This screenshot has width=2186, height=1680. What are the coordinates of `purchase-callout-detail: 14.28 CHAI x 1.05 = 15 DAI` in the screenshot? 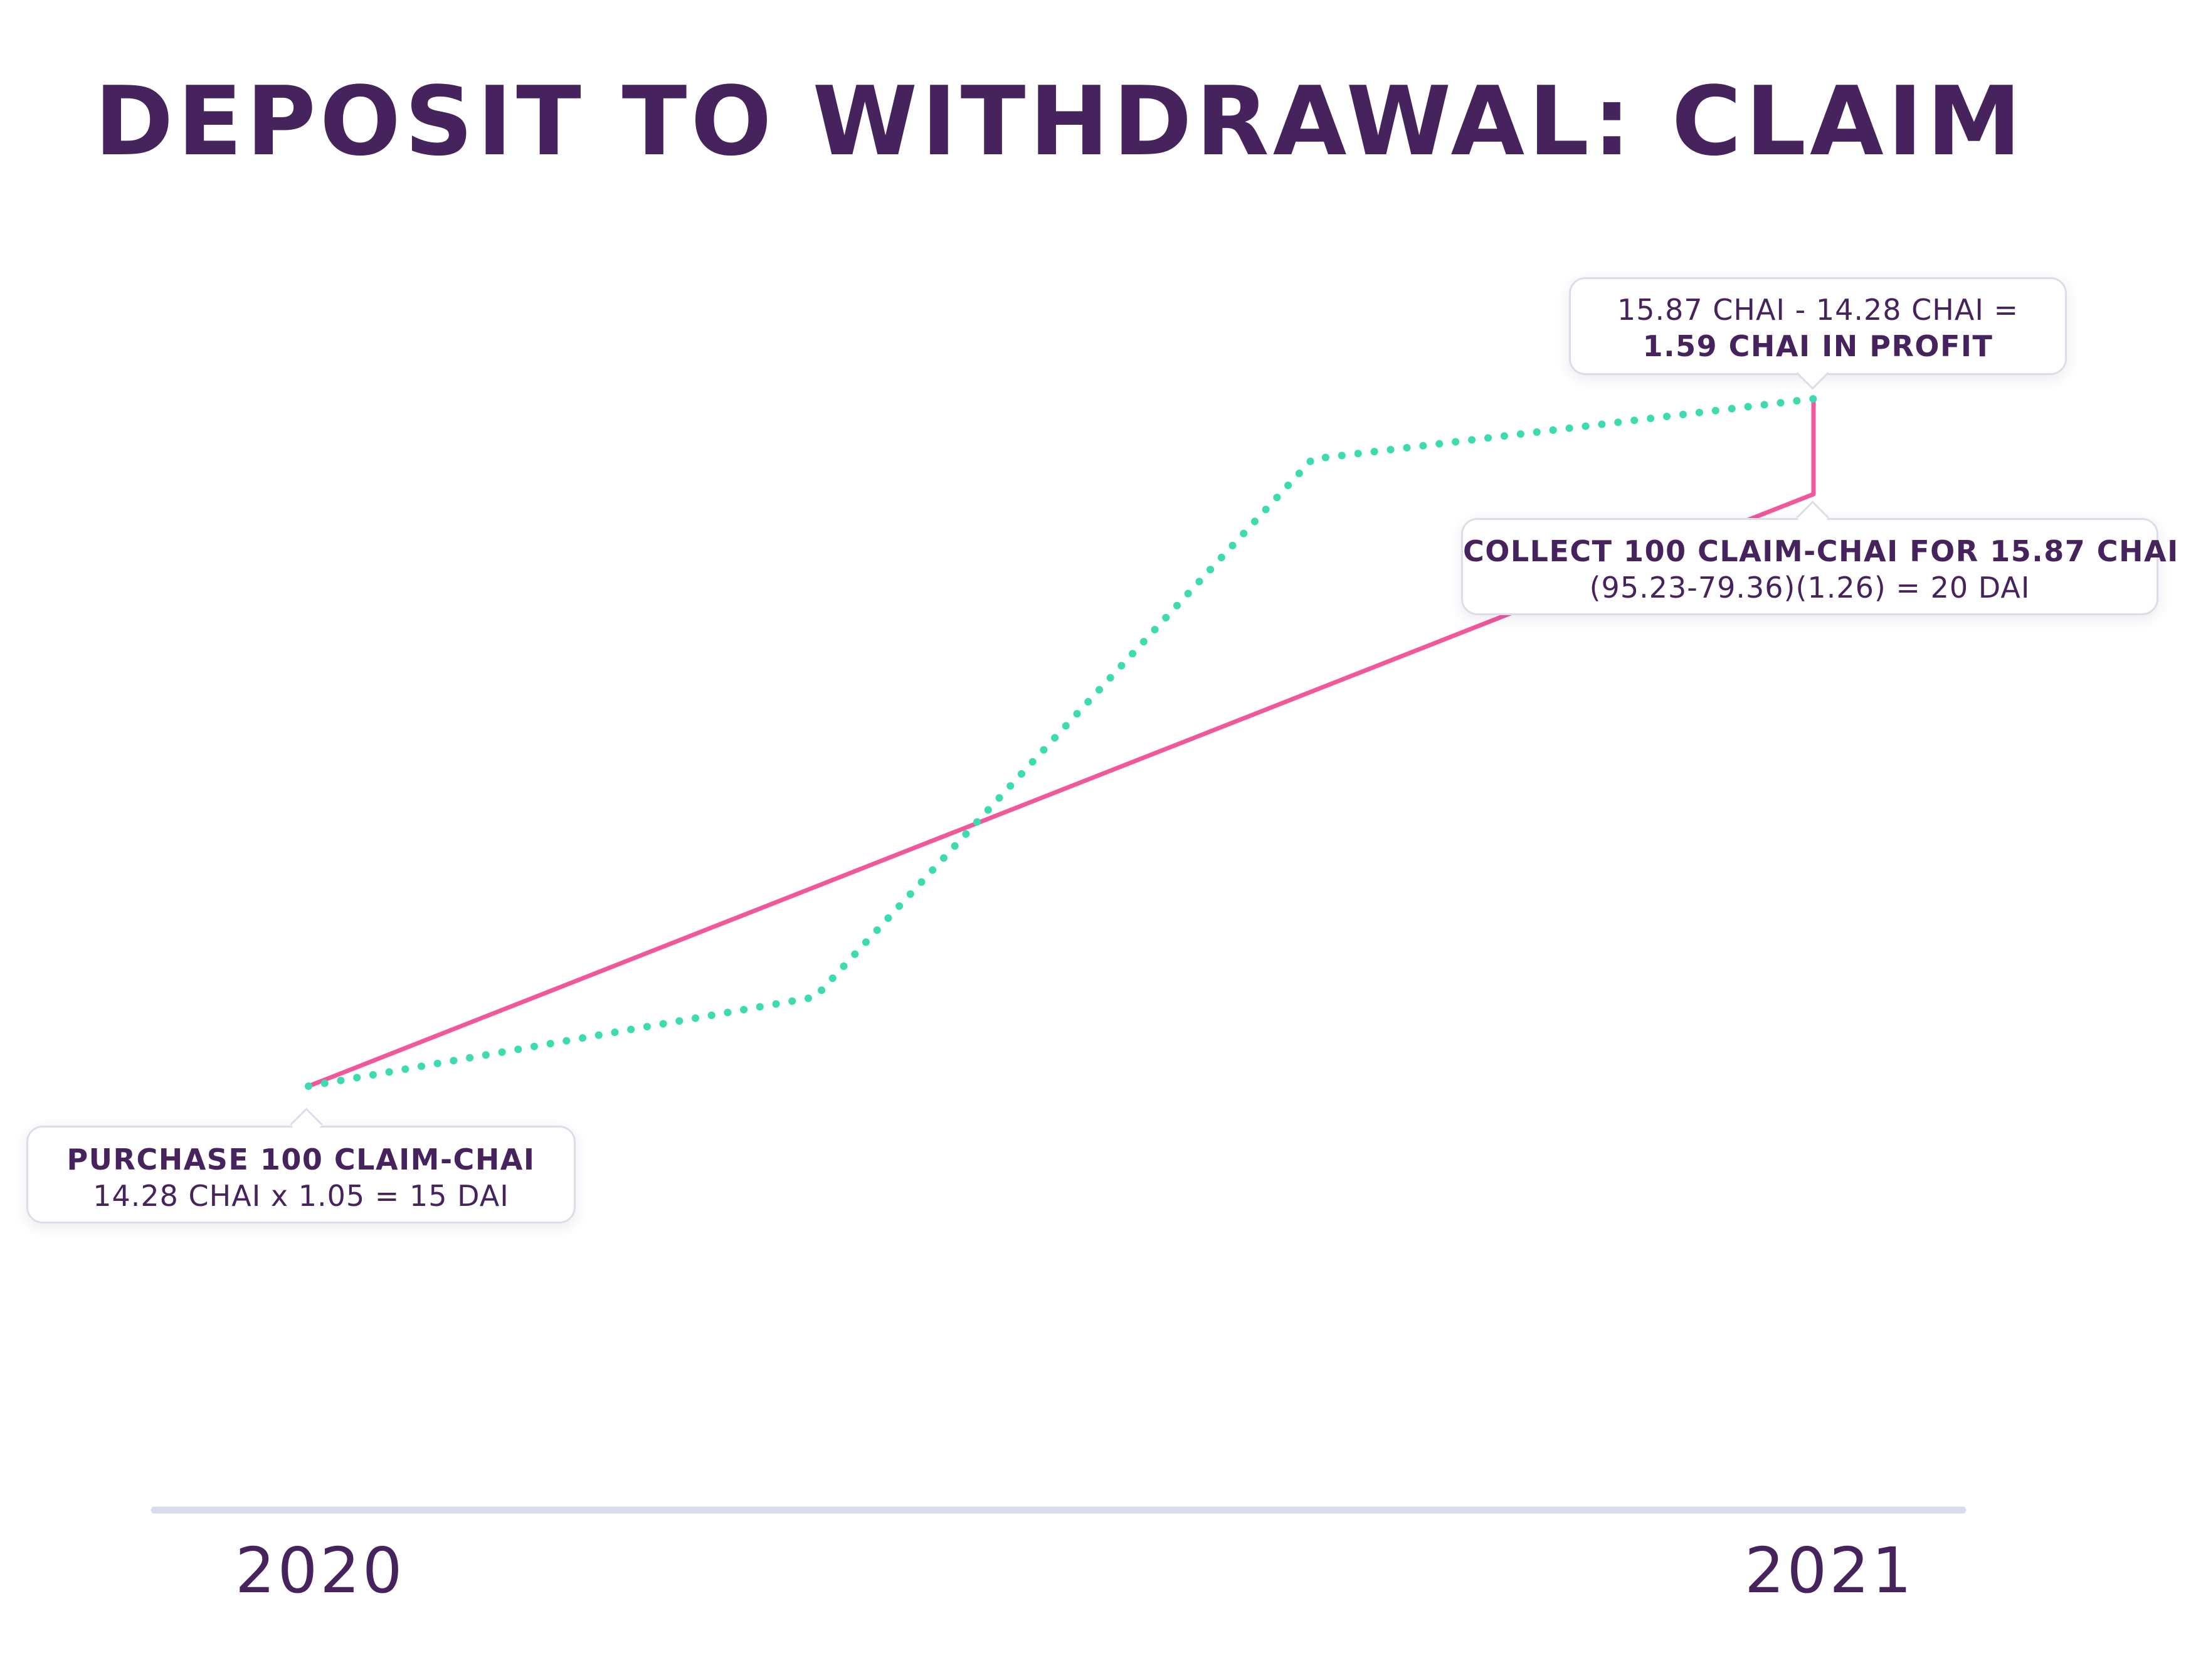 It's located at (301, 1196).